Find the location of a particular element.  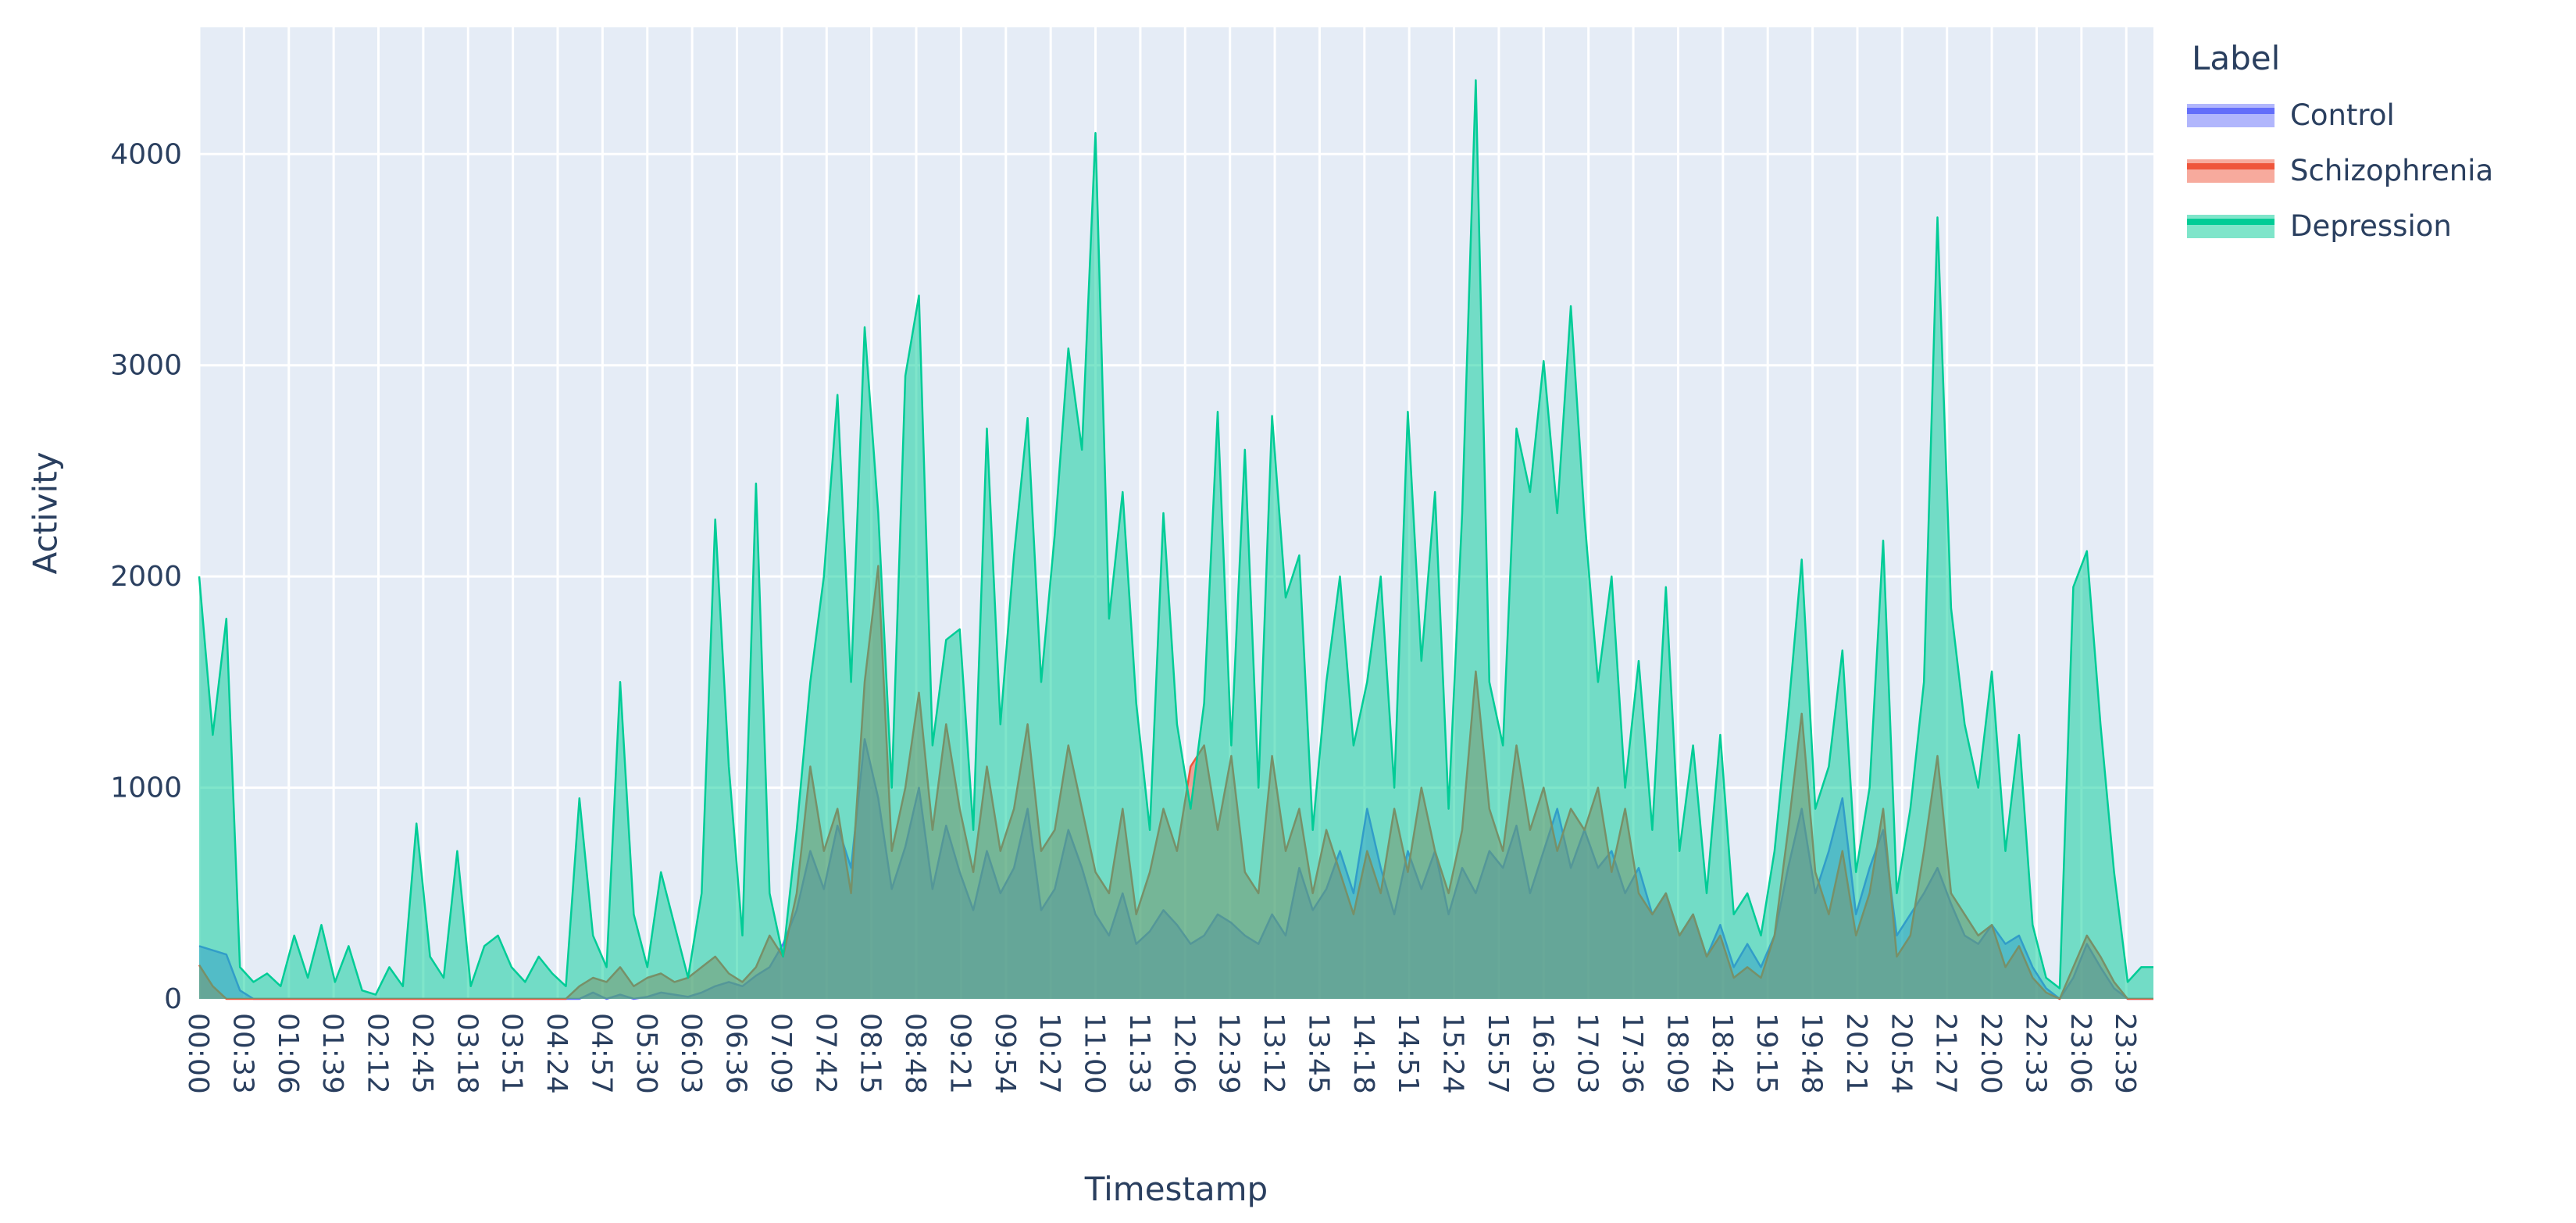

legend-item-depression: Depression is located at coordinates (2340, 226).